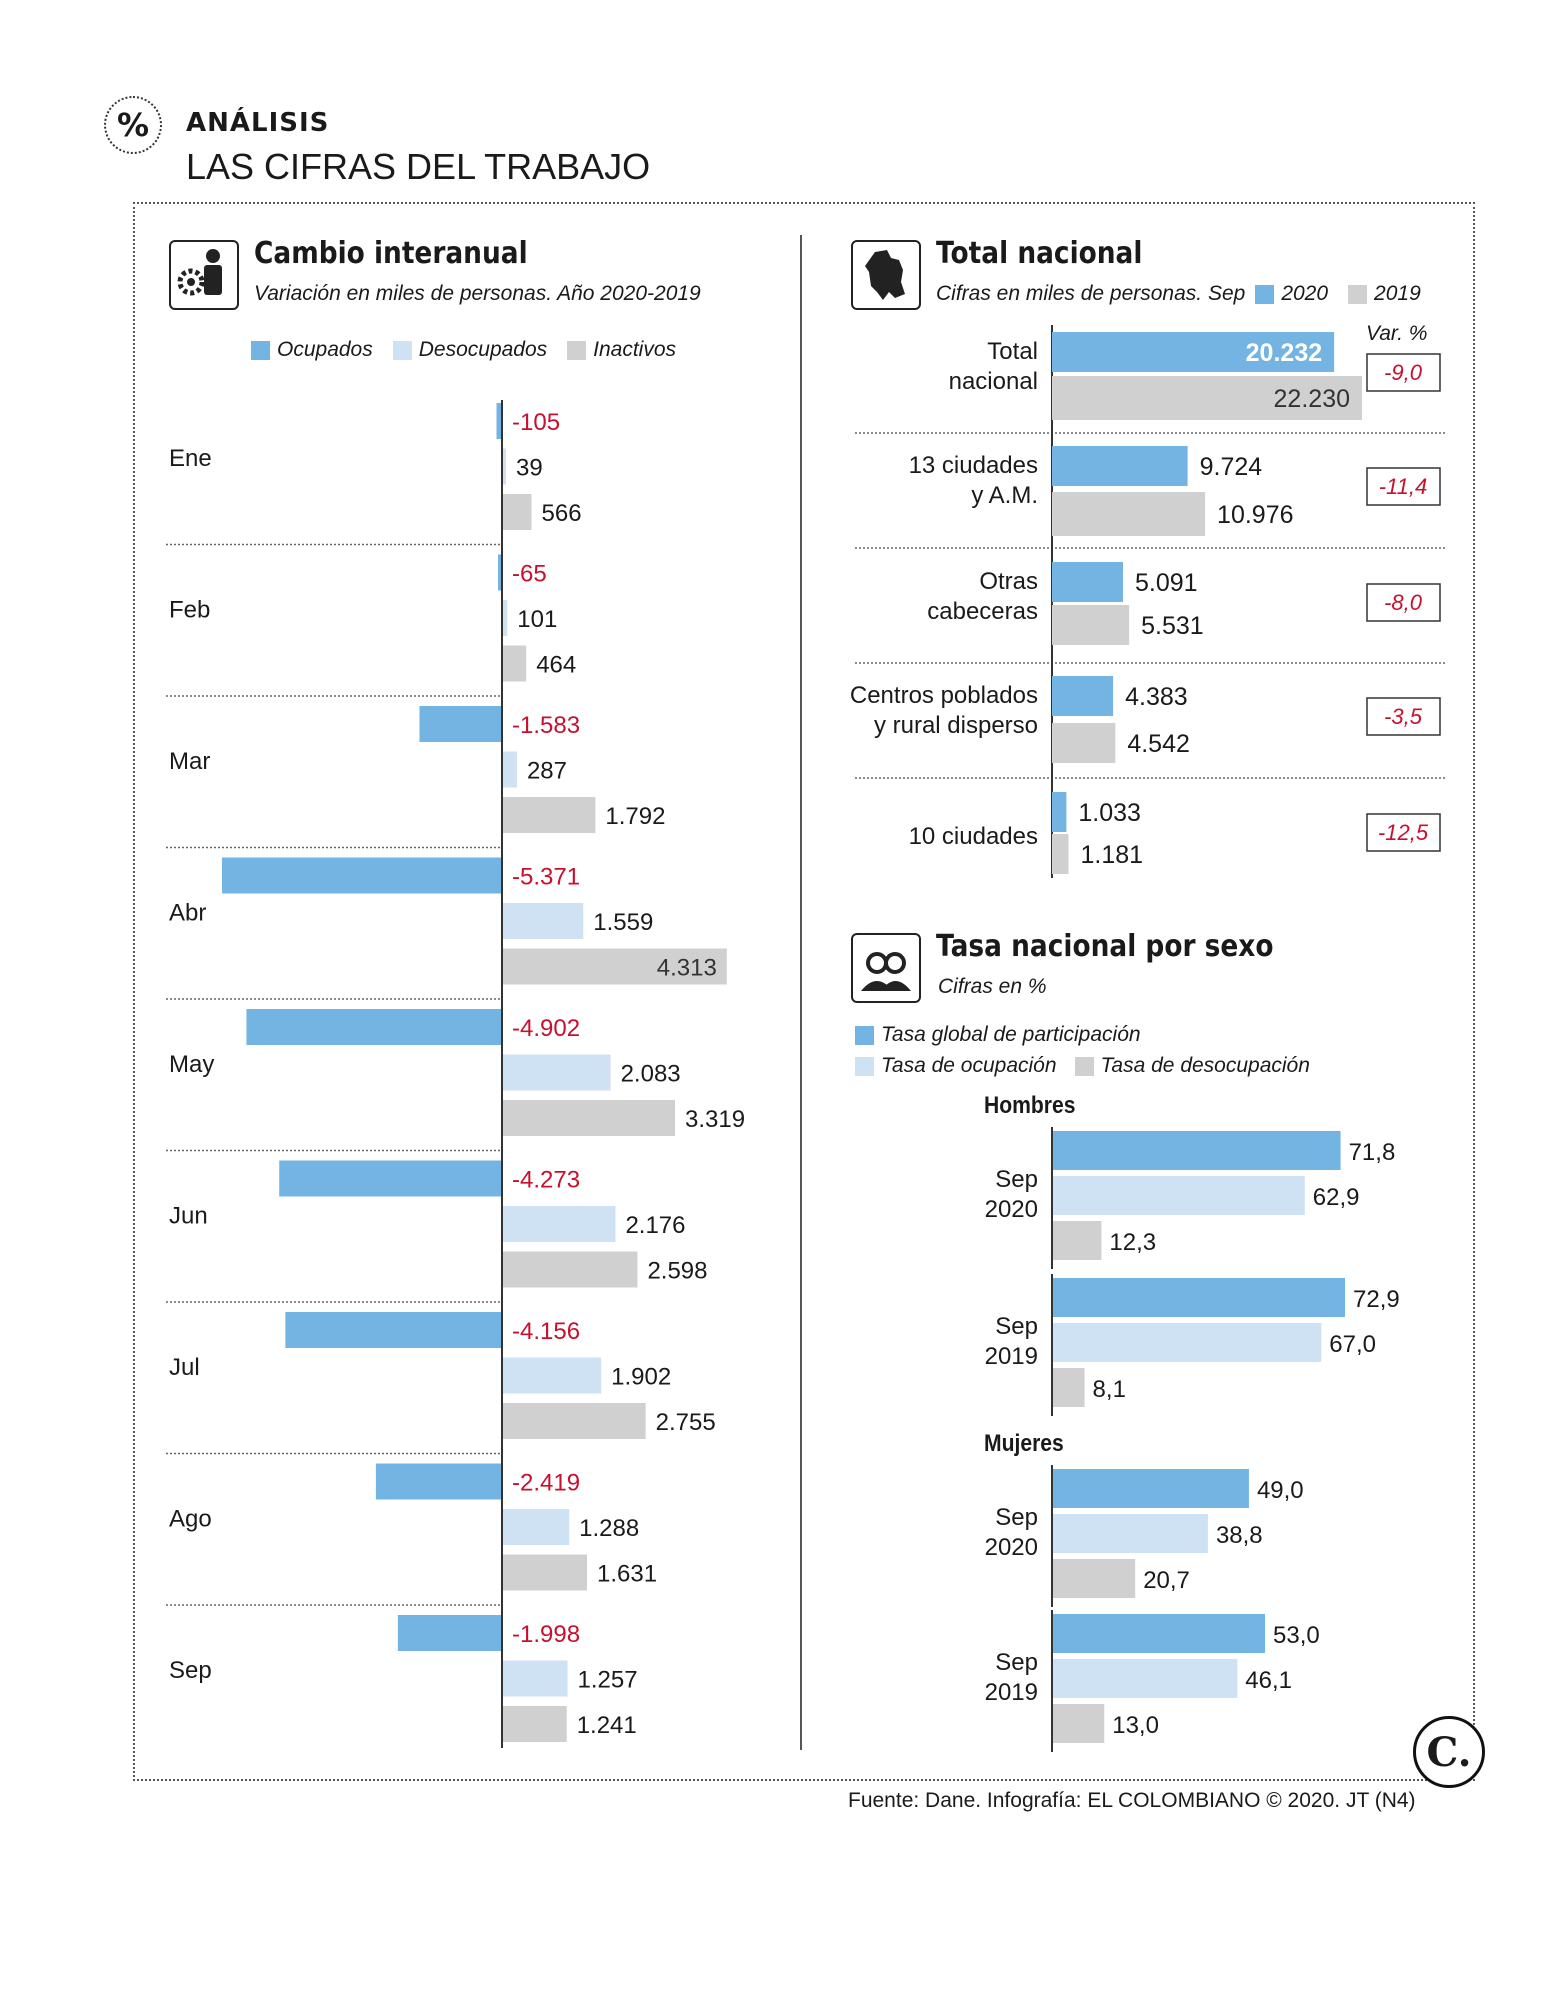 This screenshot has width=1551, height=2000. Describe the element at coordinates (1082, 1066) in the screenshot. I see `legend-row-2: Tasa de ocupación Tasa de desocupación` at that location.